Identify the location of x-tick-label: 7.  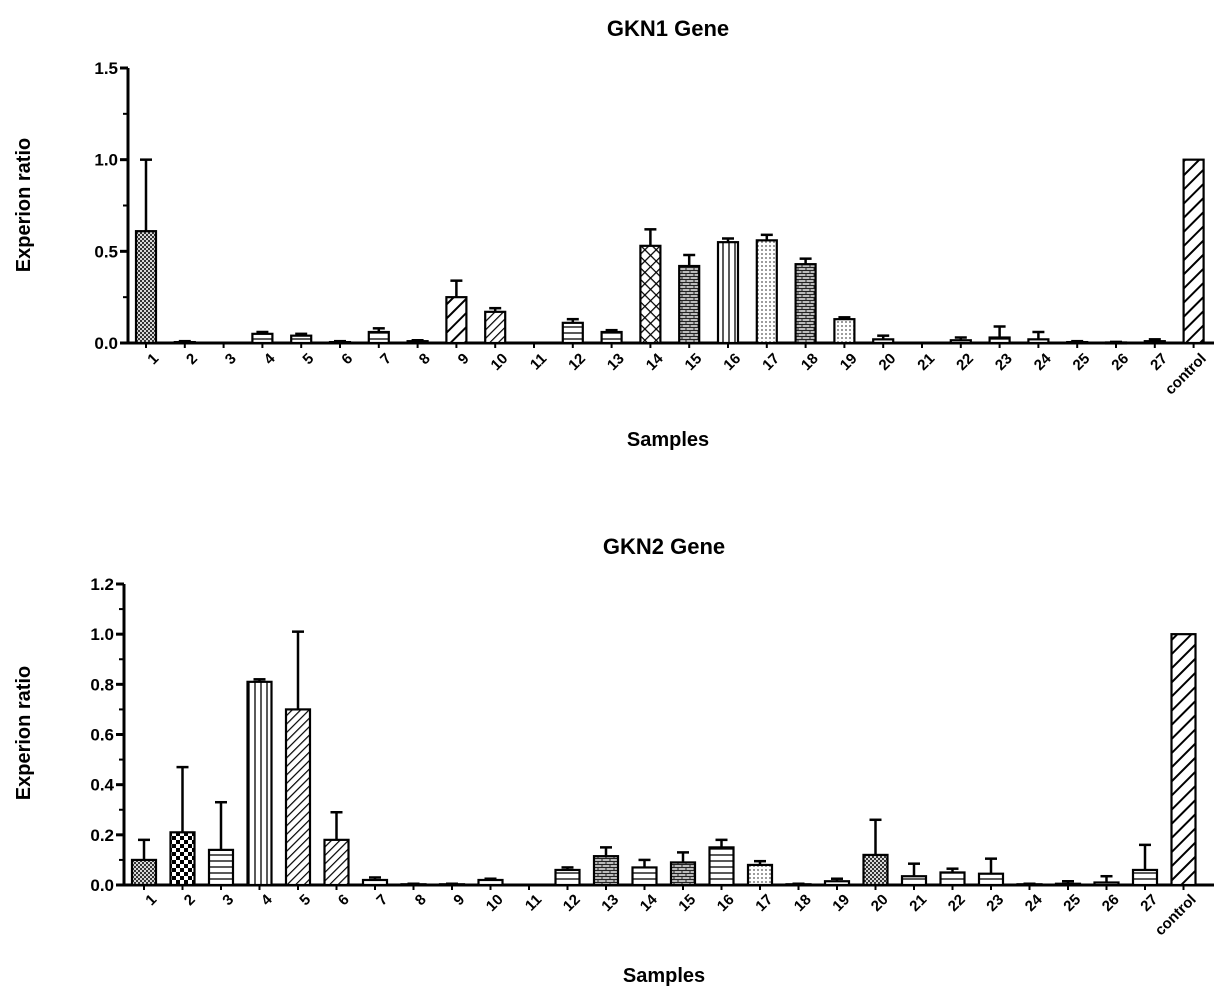
(386, 359).